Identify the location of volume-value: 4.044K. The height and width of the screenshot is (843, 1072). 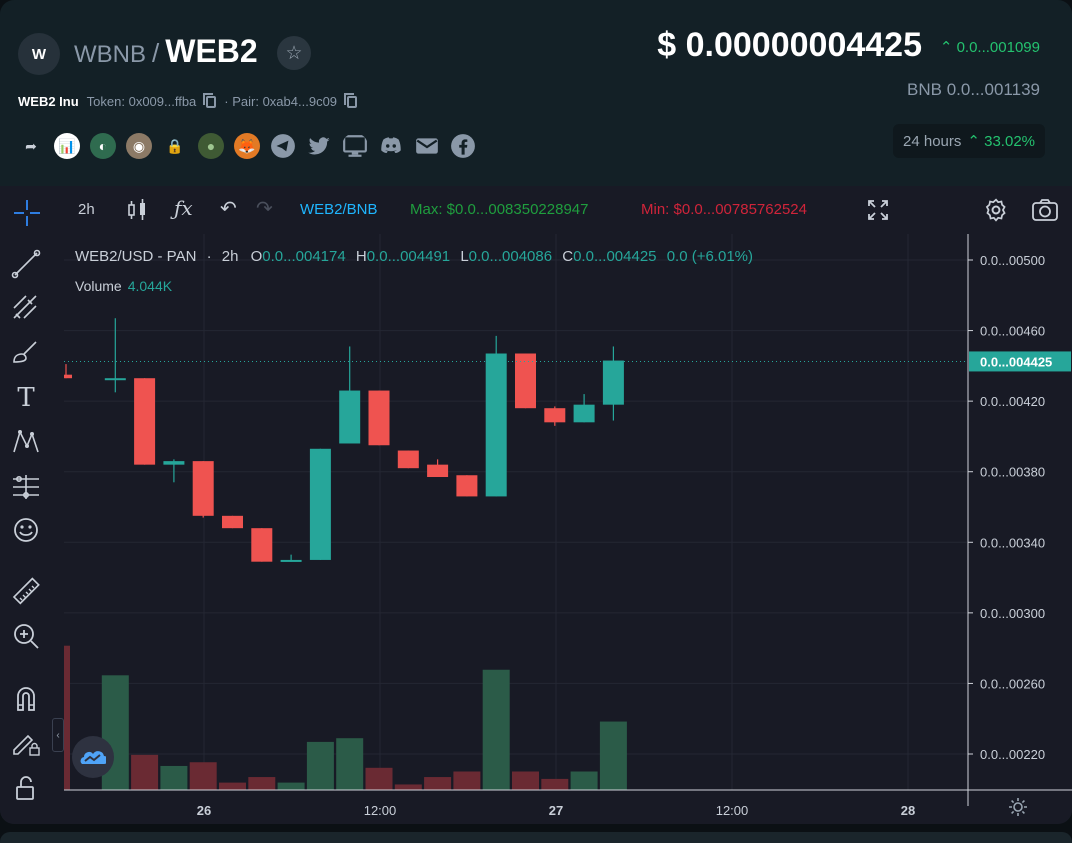
(150, 286).